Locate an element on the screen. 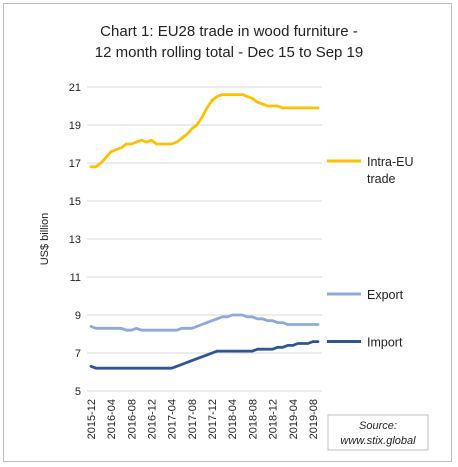  series-line-export is located at coordinates (204, 322).